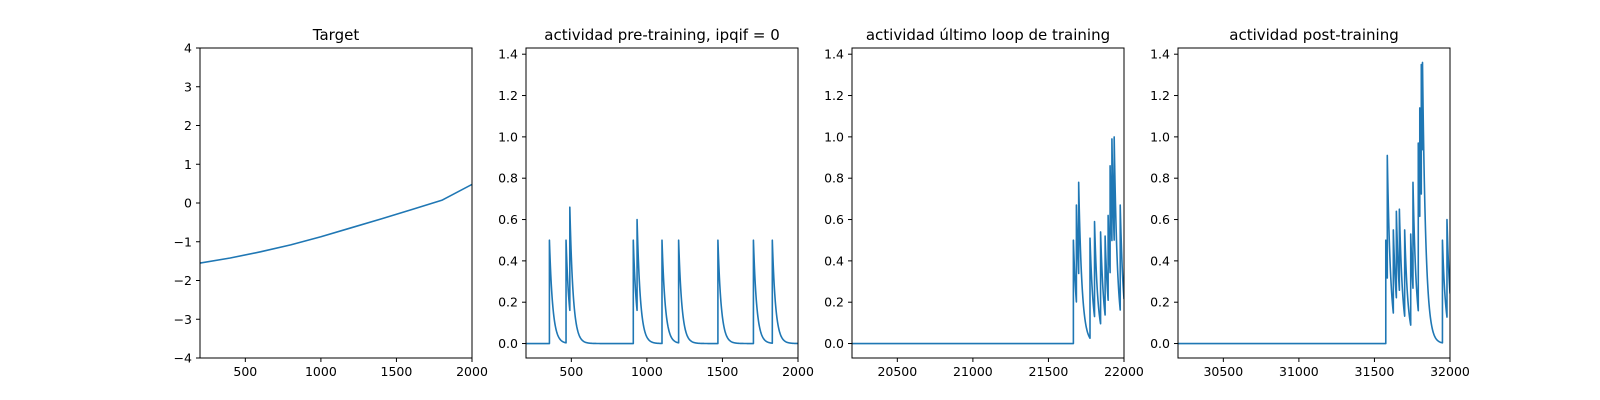 This screenshot has width=1600, height=400. Describe the element at coordinates (336, 35) in the screenshot. I see `panel-title: Target` at that location.